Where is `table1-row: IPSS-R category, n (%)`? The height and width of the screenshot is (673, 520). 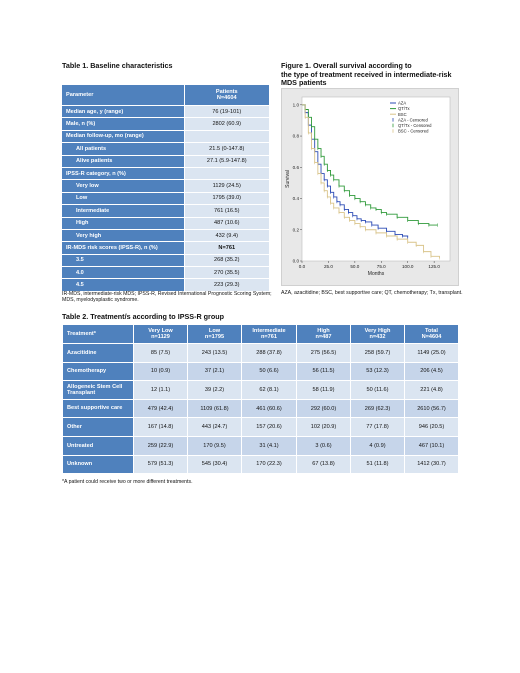 table1-row: IPSS-R category, n (%) is located at coordinates (165, 174).